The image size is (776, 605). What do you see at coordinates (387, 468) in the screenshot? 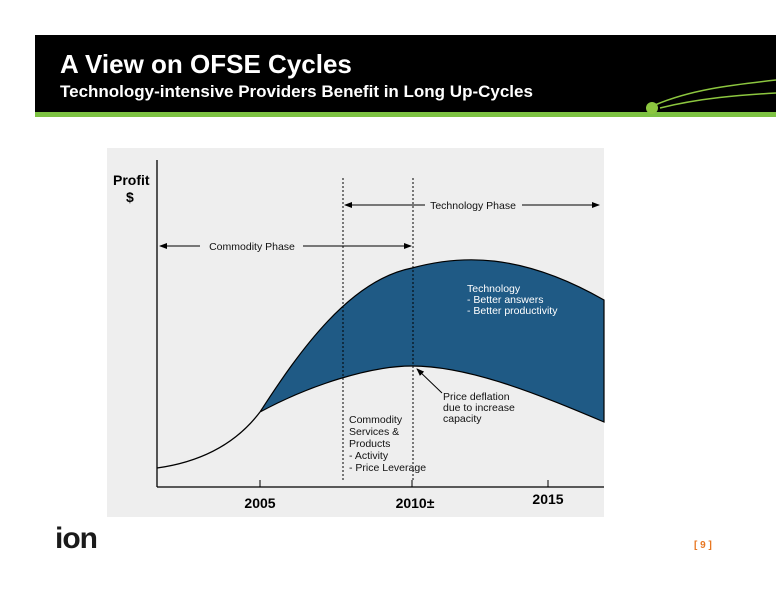
I see `note-line: - Price Leverage` at bounding box center [387, 468].